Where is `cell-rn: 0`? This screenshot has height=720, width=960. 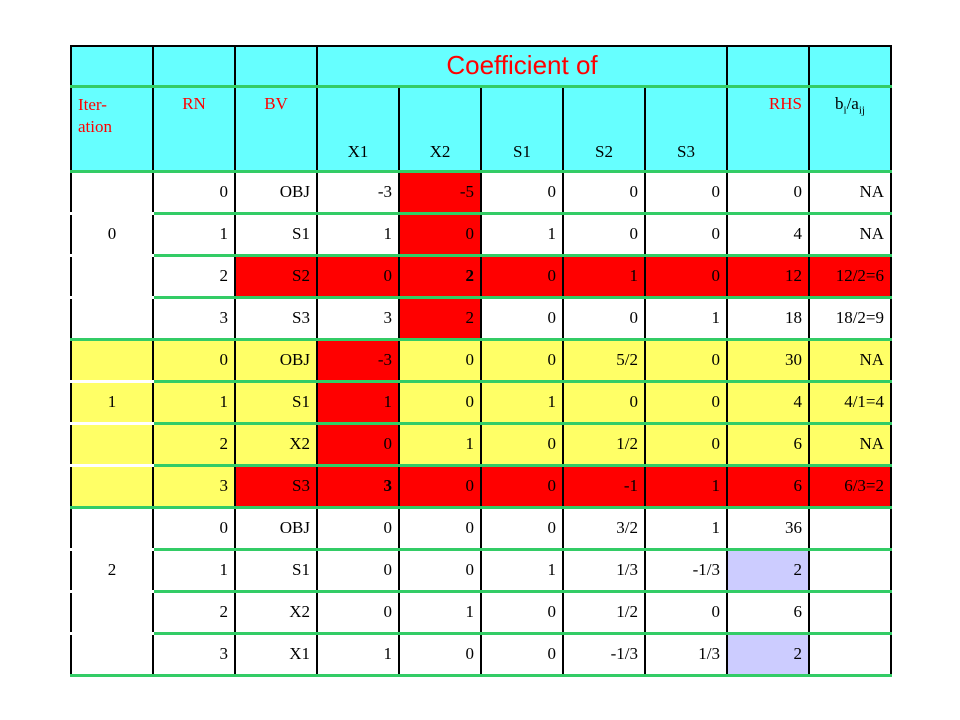
cell-rn: 0 is located at coordinates (194, 529).